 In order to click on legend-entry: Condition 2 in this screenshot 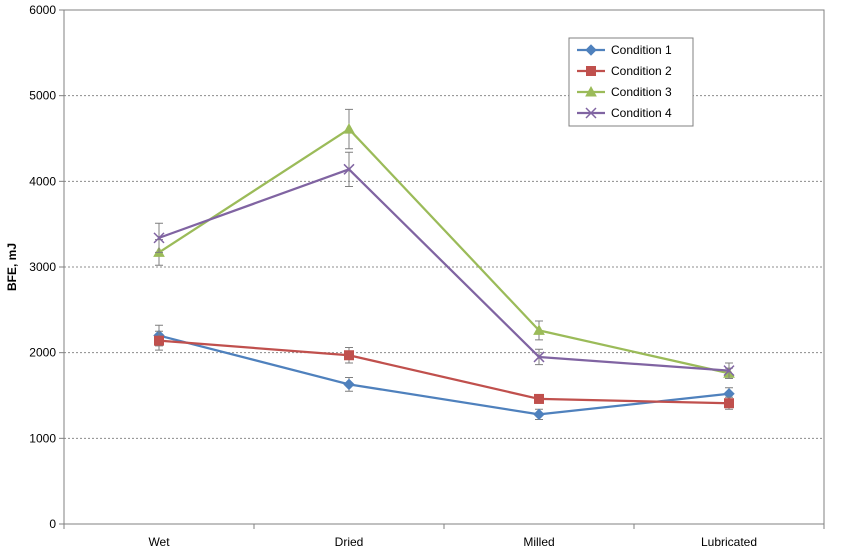, I will do `click(624, 71)`.